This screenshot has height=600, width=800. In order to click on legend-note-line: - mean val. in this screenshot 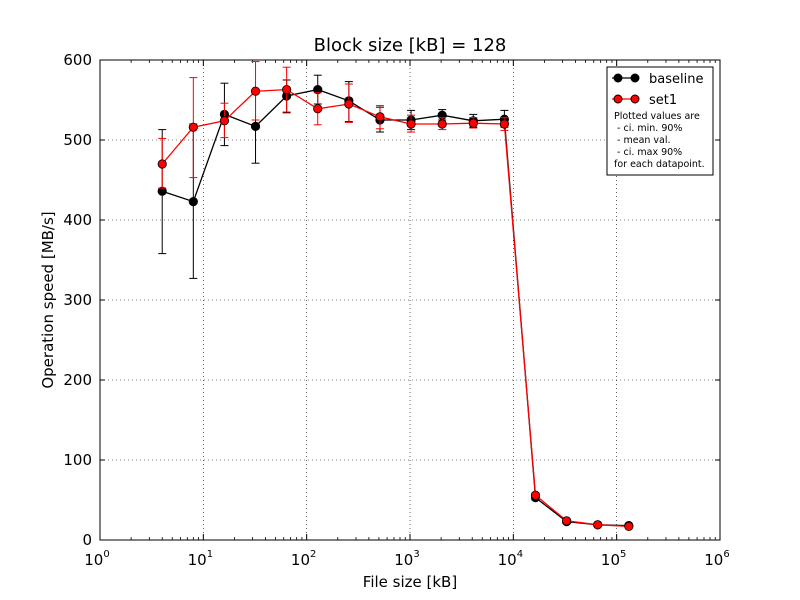, I will do `click(642, 140)`.